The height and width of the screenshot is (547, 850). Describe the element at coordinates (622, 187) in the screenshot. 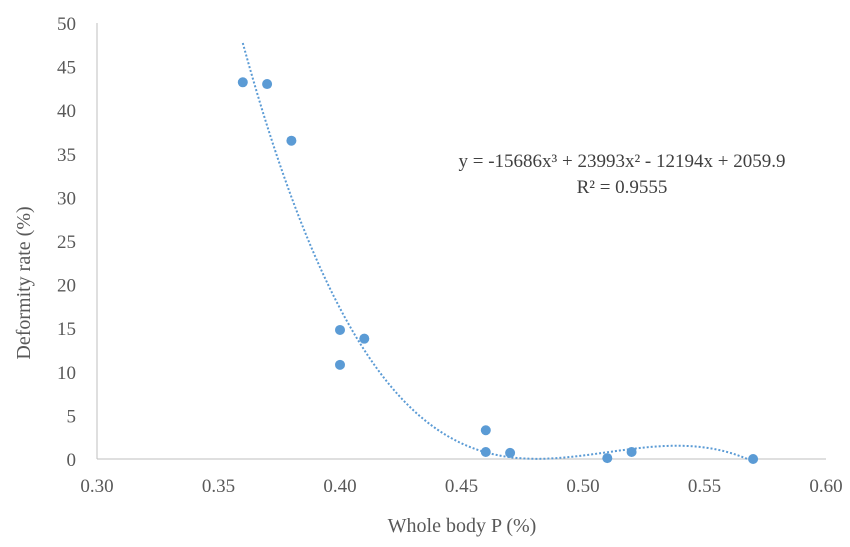

I see `trendline-r-squared: R² = 0.9555` at that location.